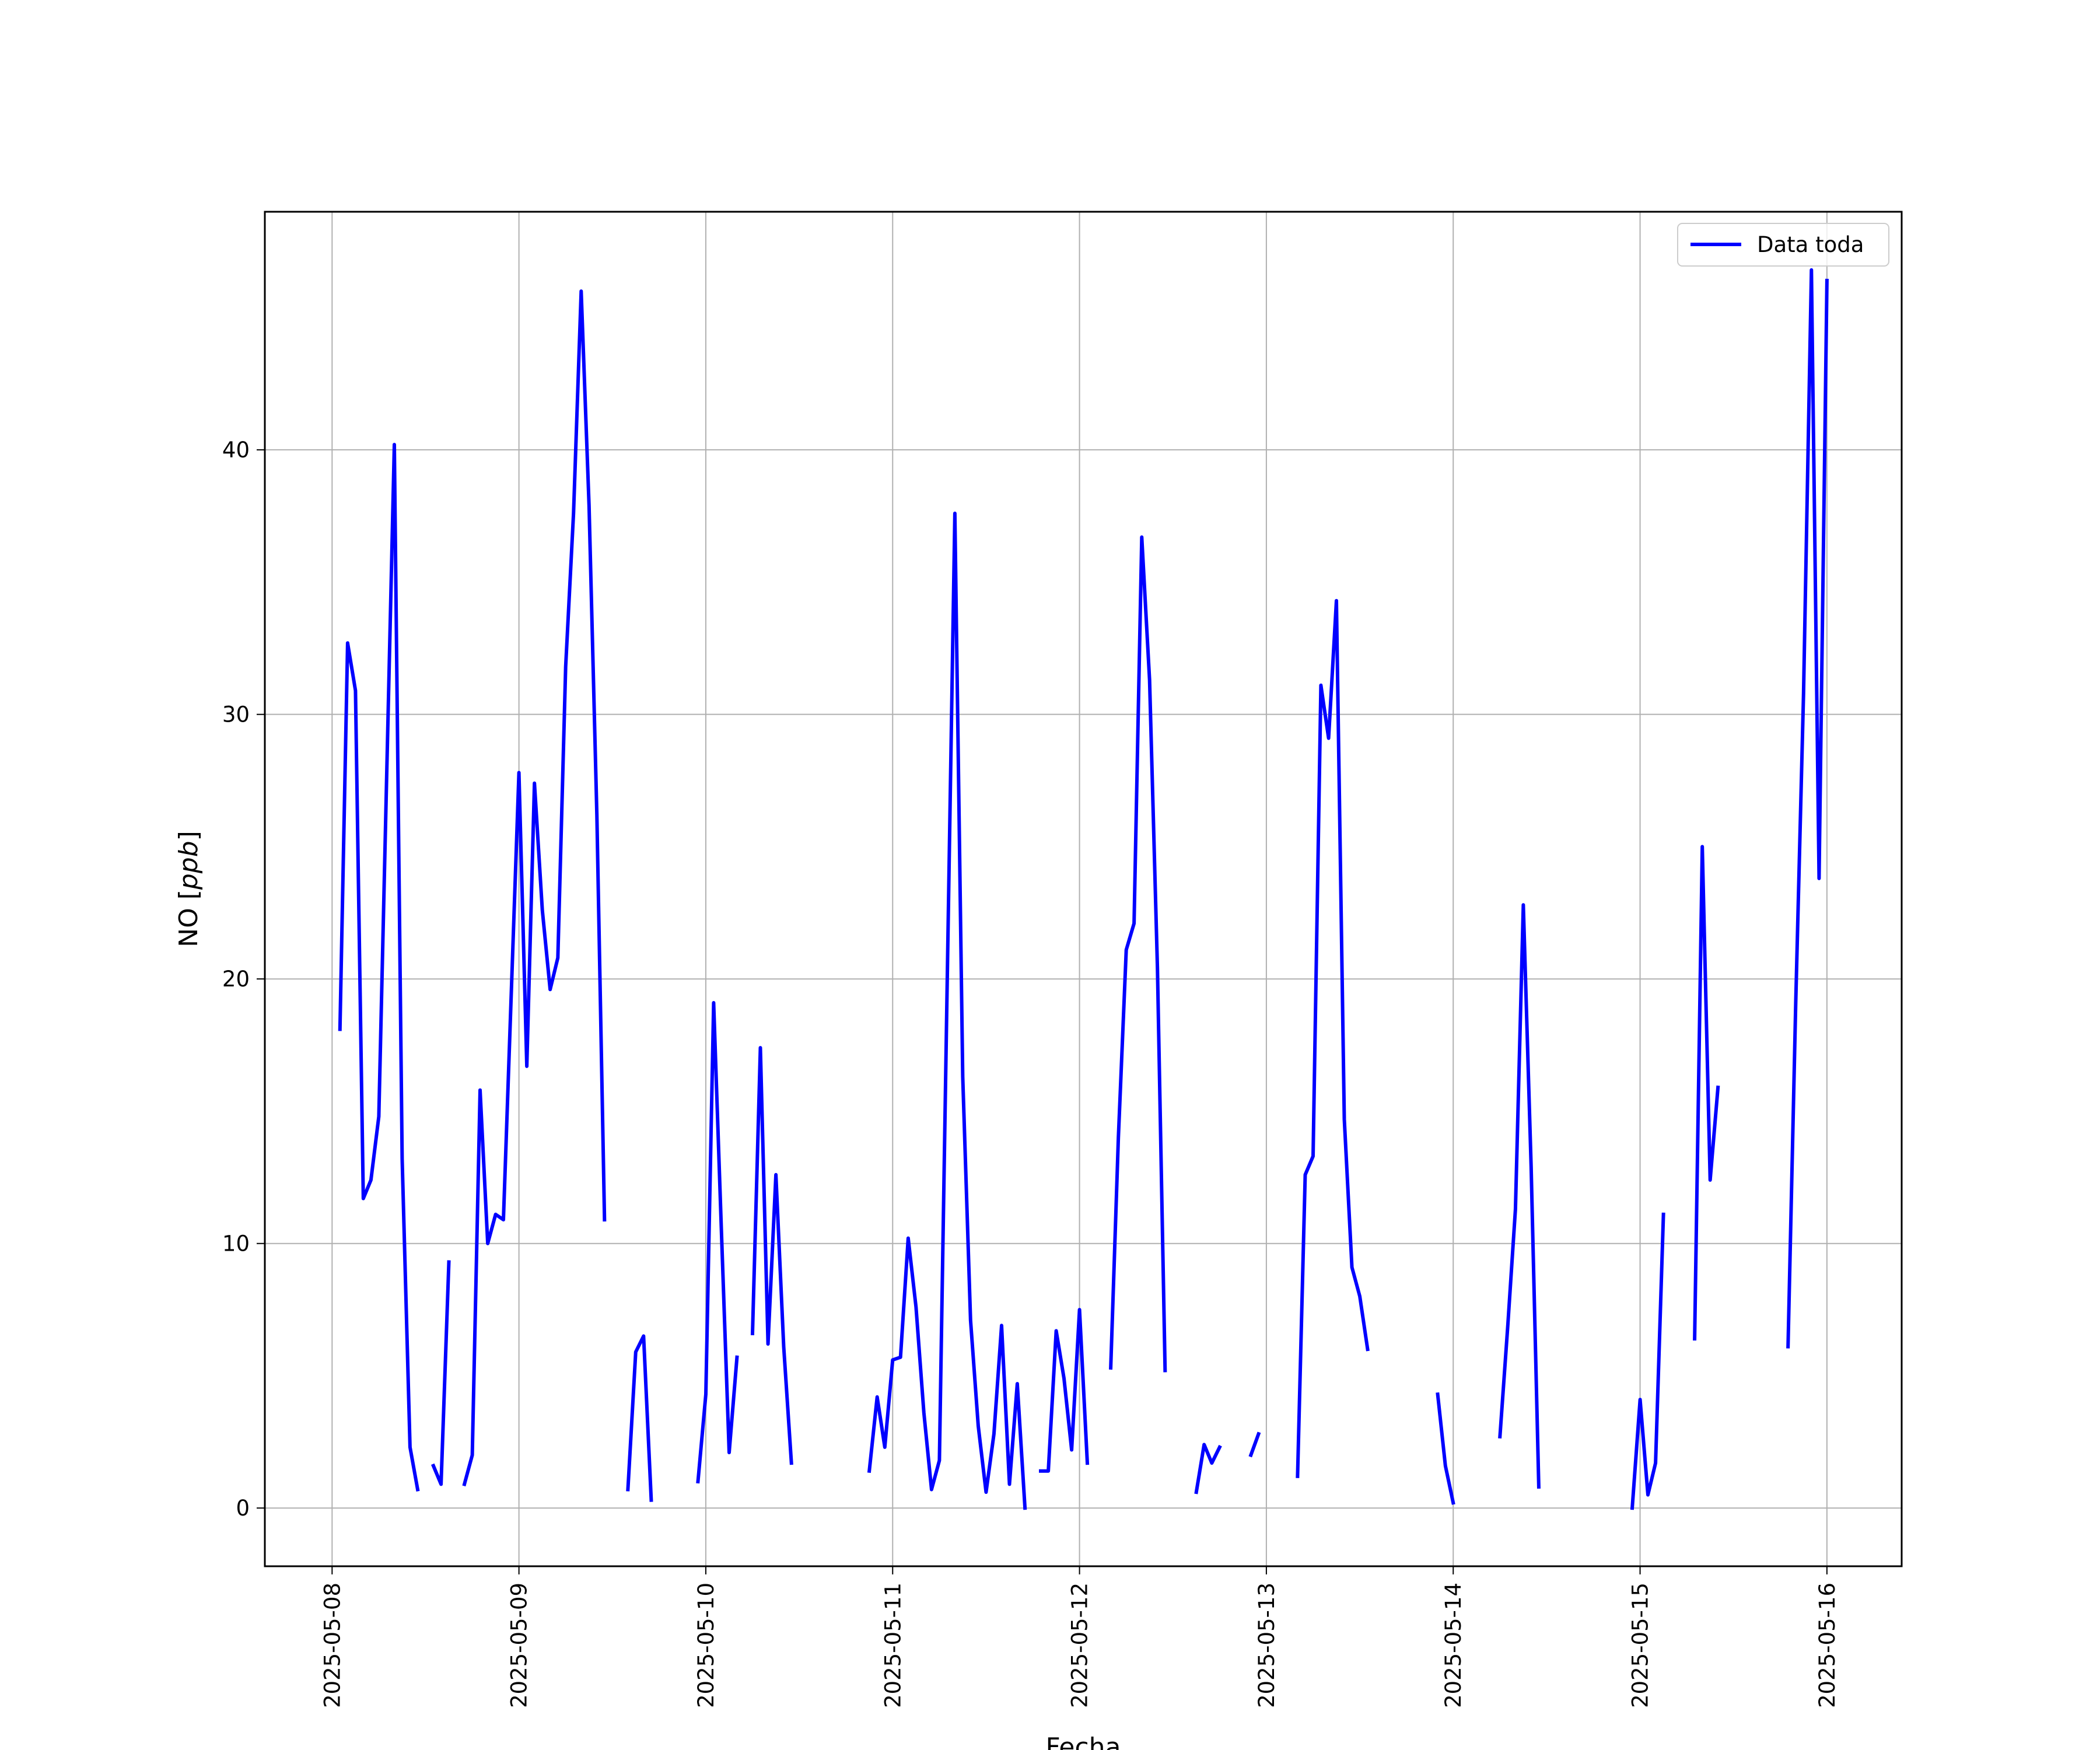 The width and height of the screenshot is (2100, 1750). Describe the element at coordinates (236, 450) in the screenshot. I see `y-tick-label: 40` at that location.